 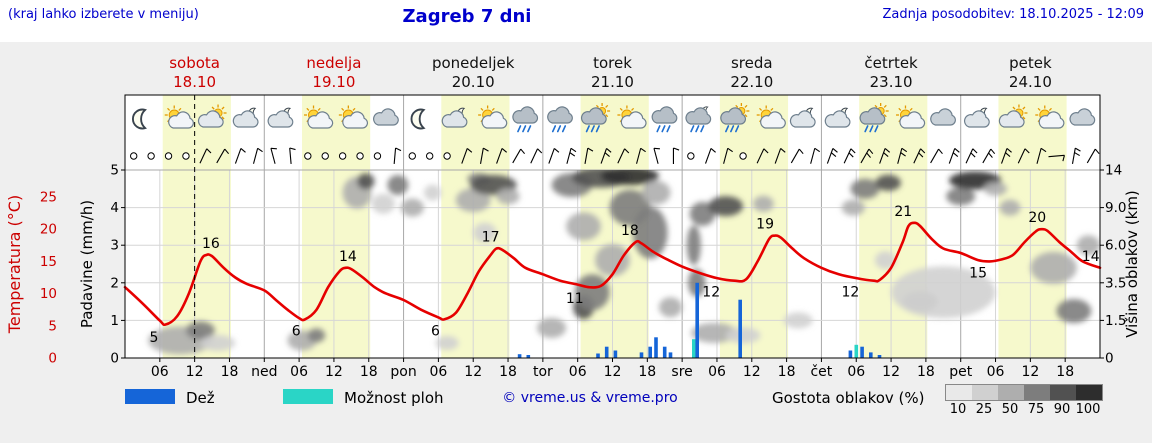 What do you see at coordinates (473, 82) in the screenshot?
I see `svg-text: 20.10` at bounding box center [473, 82].